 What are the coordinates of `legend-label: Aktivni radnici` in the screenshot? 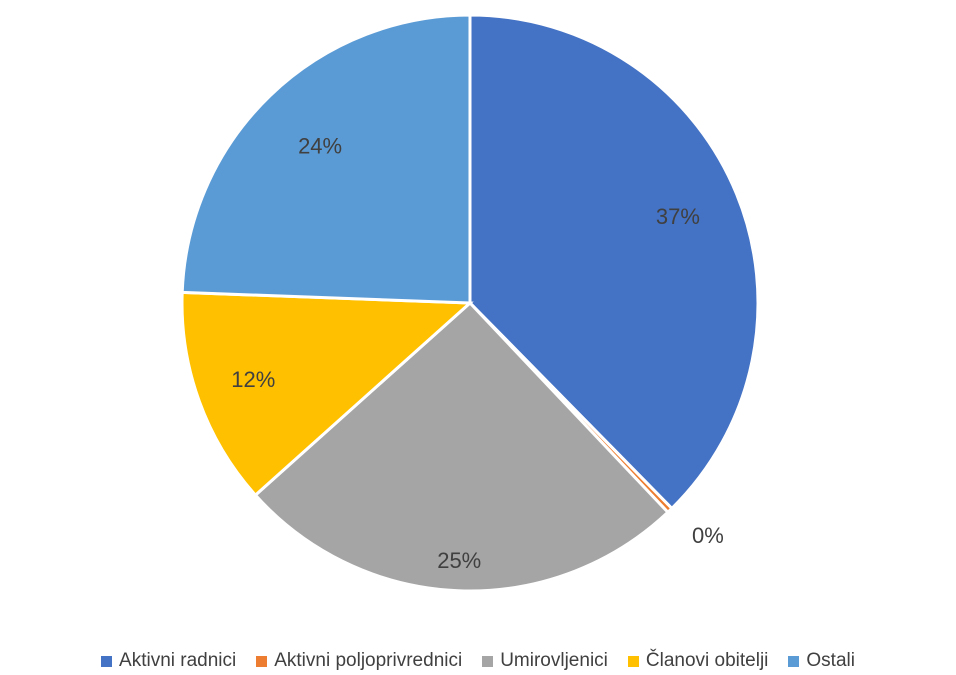 It's located at (178, 660).